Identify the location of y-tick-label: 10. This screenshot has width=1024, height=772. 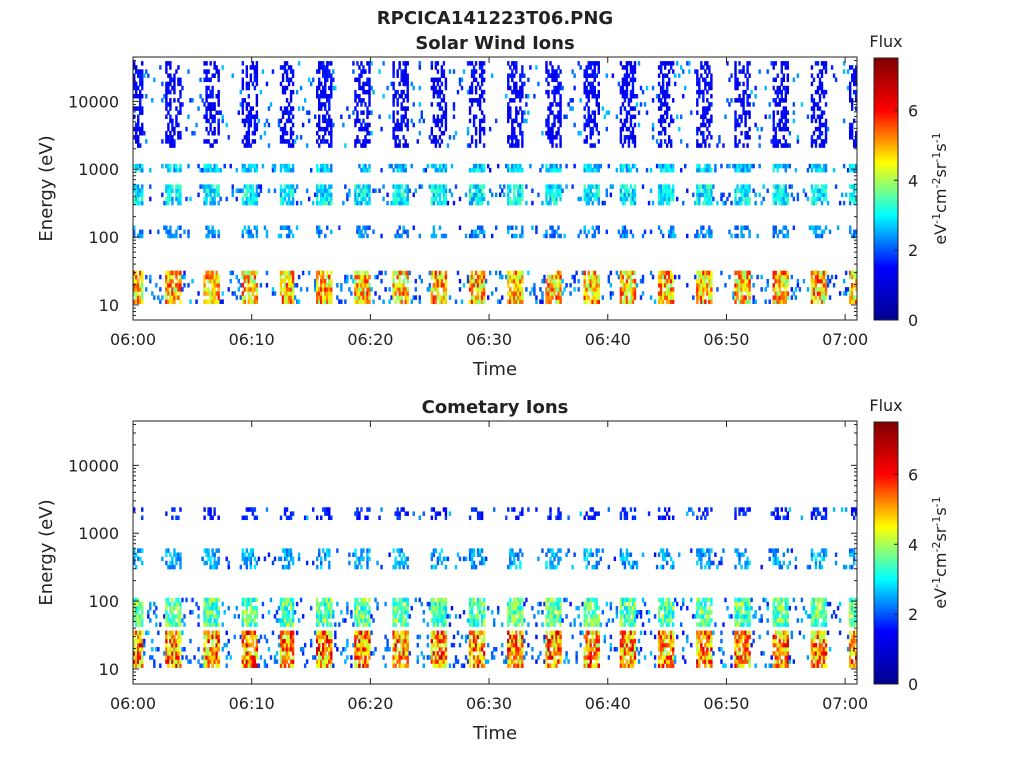
(109, 305).